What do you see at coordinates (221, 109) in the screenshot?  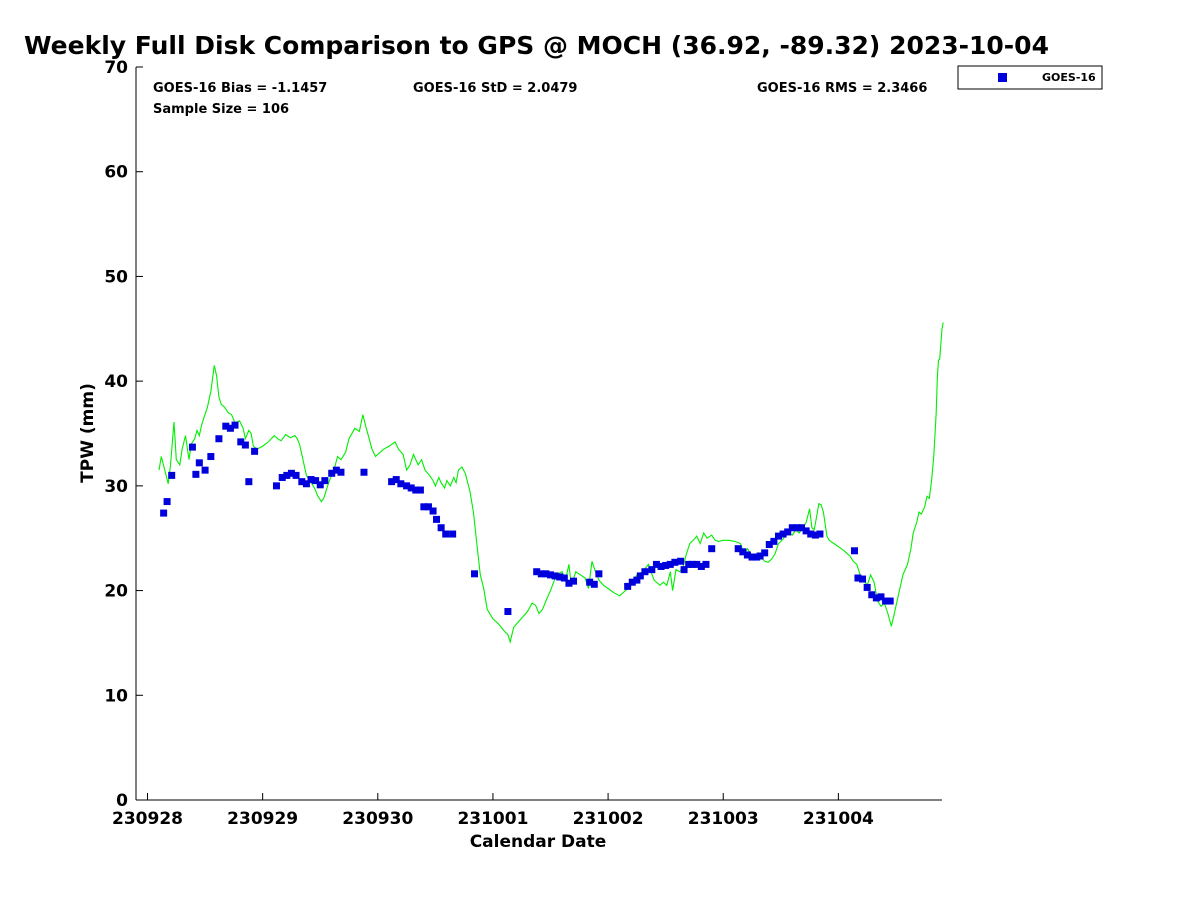 I see `sample-size-stat: Sample Size = 106` at bounding box center [221, 109].